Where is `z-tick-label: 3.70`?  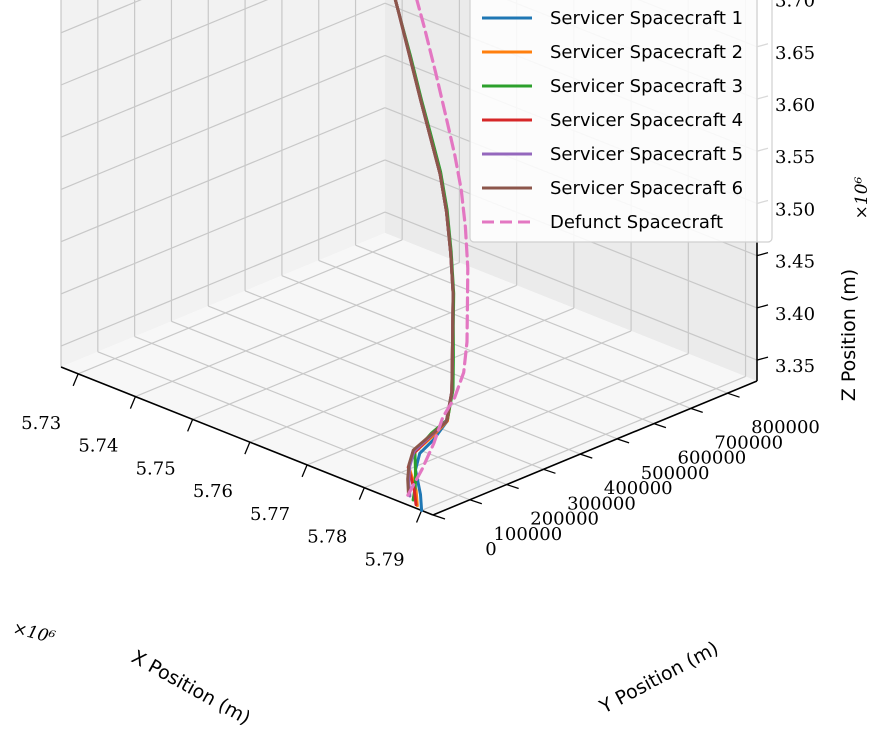
z-tick-label: 3.70 is located at coordinates (795, 6).